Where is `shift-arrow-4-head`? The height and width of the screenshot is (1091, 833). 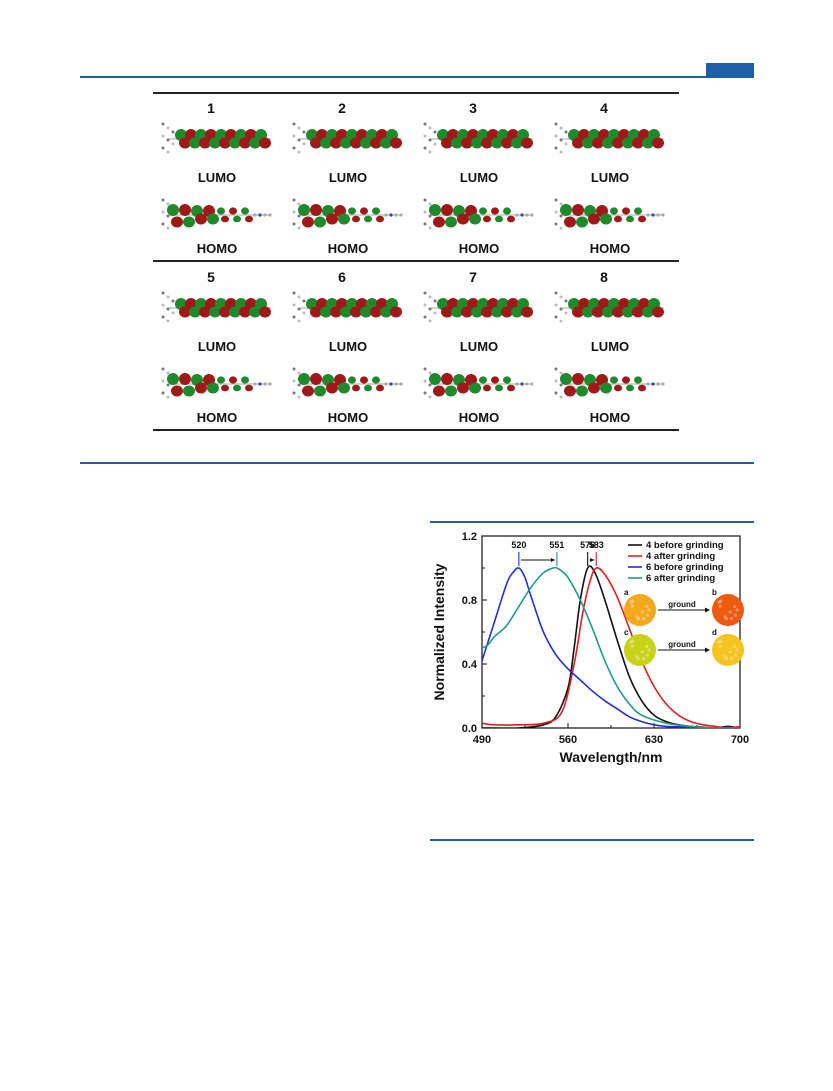
shift-arrow-4-head is located at coordinates (592, 560).